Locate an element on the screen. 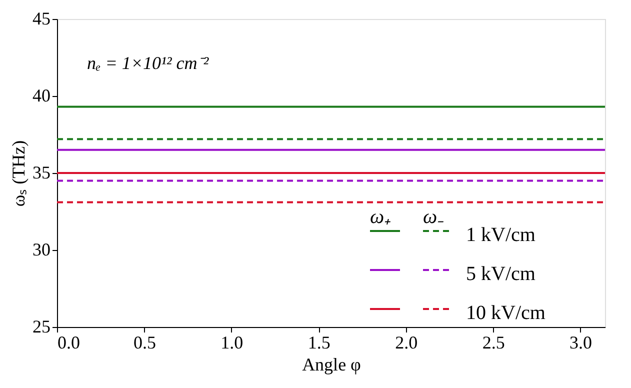  annotation: nₑ = 1×10¹² cm⁻² is located at coordinates (148, 63).